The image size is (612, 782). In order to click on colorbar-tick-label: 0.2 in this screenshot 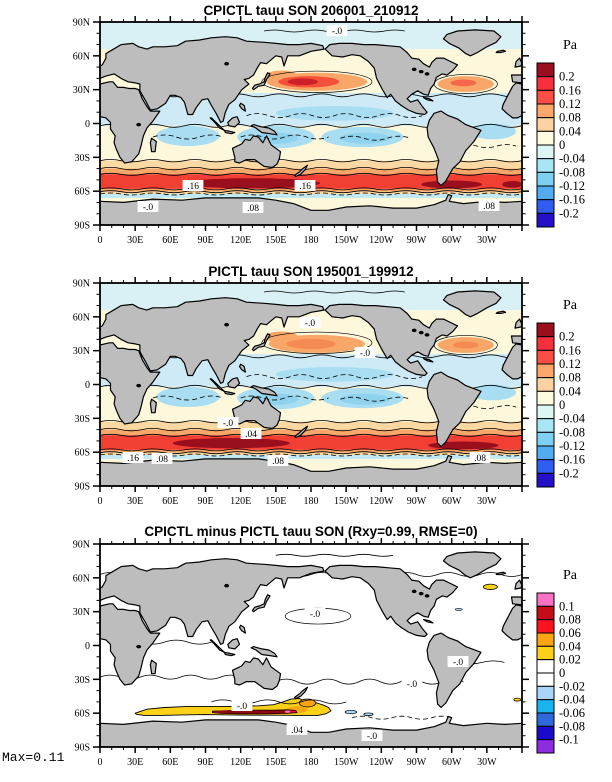, I will do `click(567, 337)`.